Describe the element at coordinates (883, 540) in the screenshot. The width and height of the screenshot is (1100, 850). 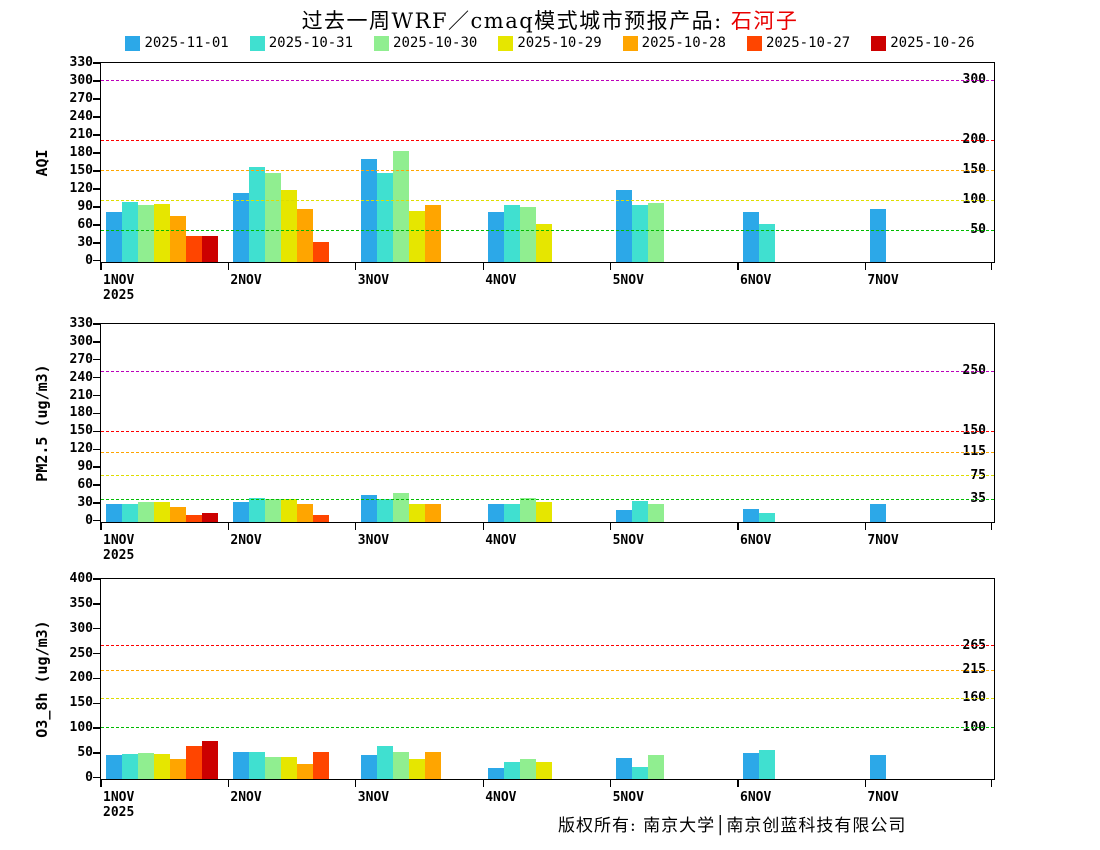
I see `x-tick-label: 7NOV` at that location.